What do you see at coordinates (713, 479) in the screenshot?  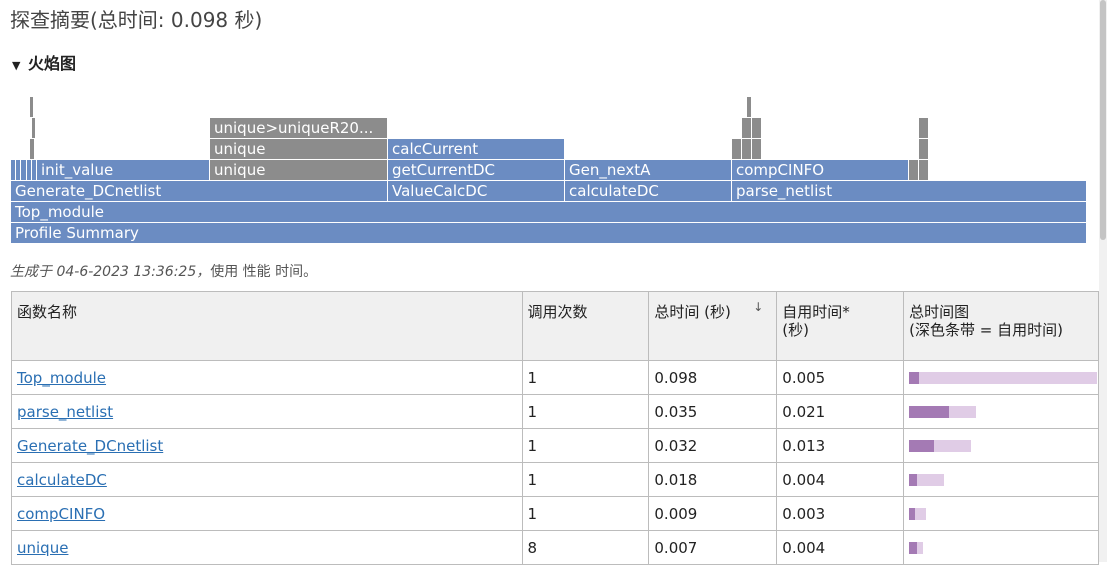 I see `total-time-cell: 0.018` at bounding box center [713, 479].